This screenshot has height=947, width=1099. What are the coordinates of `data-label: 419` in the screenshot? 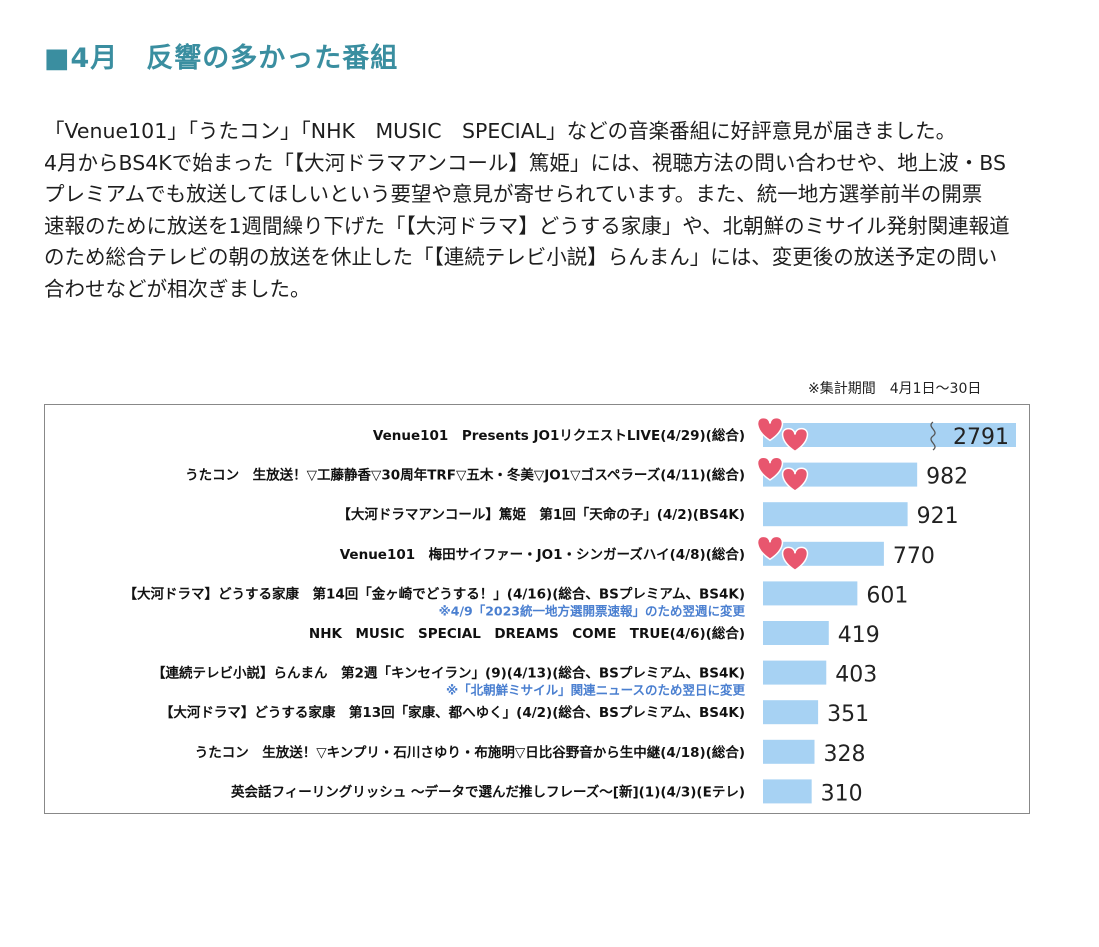 It's located at (859, 635).